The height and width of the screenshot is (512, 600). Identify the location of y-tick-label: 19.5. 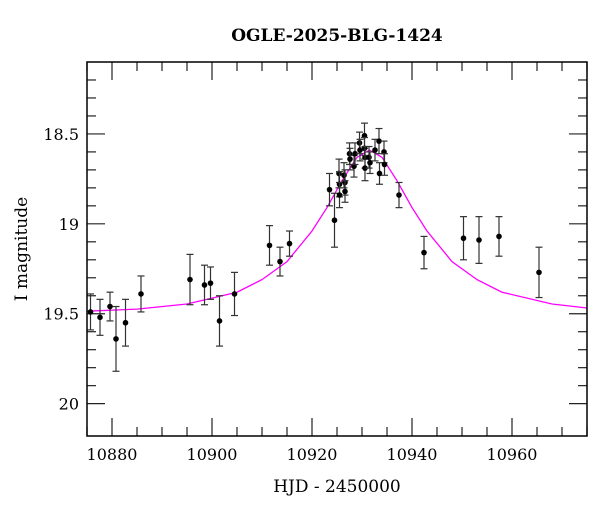
(61, 314).